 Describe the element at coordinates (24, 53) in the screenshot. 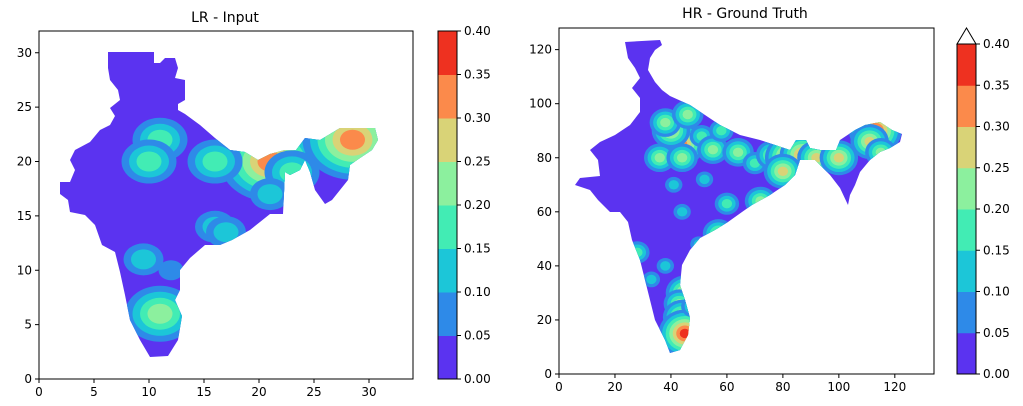

I see `y-tick-label: 30` at that location.